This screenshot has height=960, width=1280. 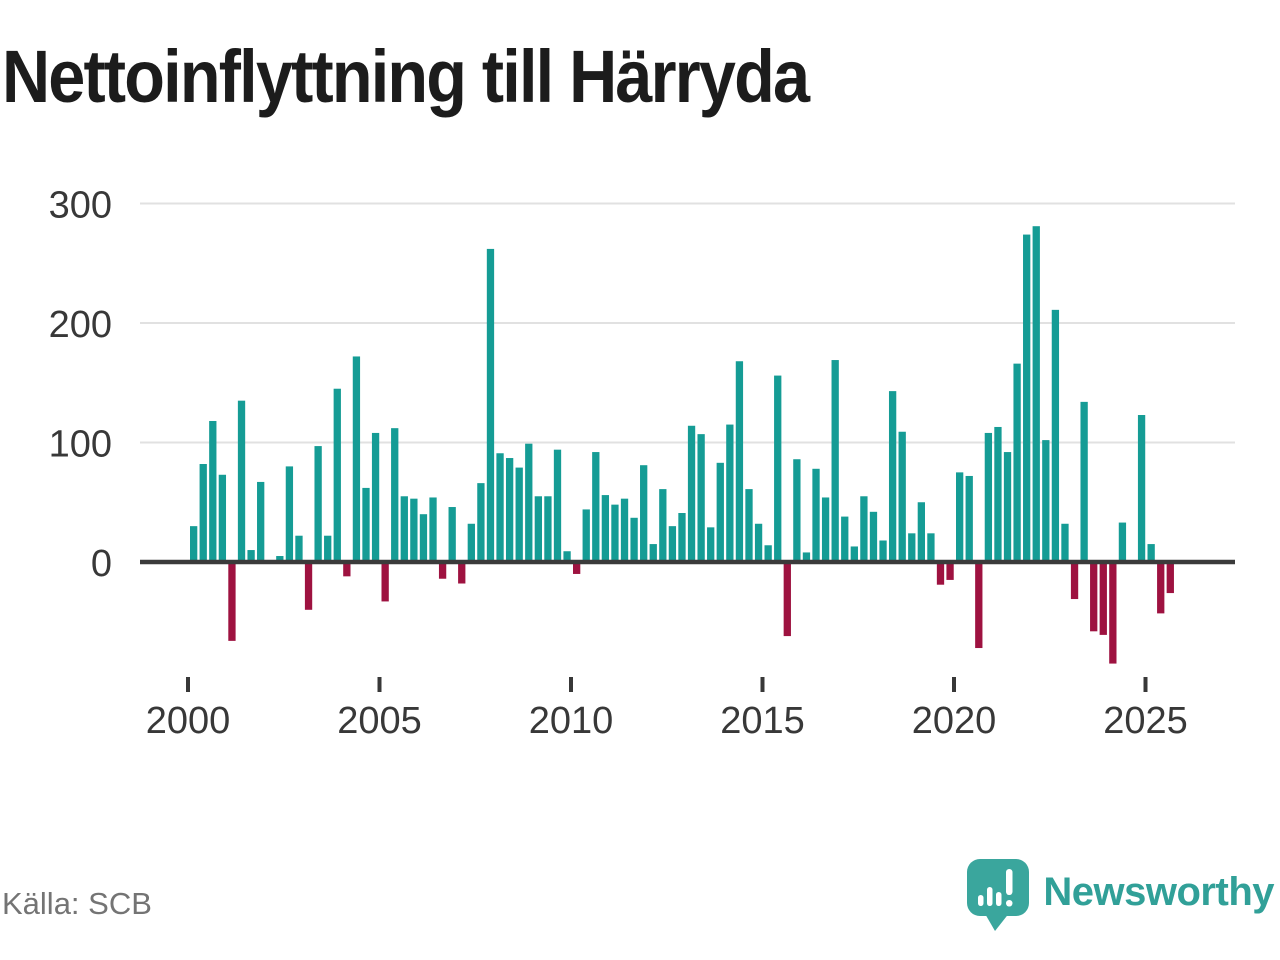 I want to click on bar-2006-q3, so click(x=442, y=570).